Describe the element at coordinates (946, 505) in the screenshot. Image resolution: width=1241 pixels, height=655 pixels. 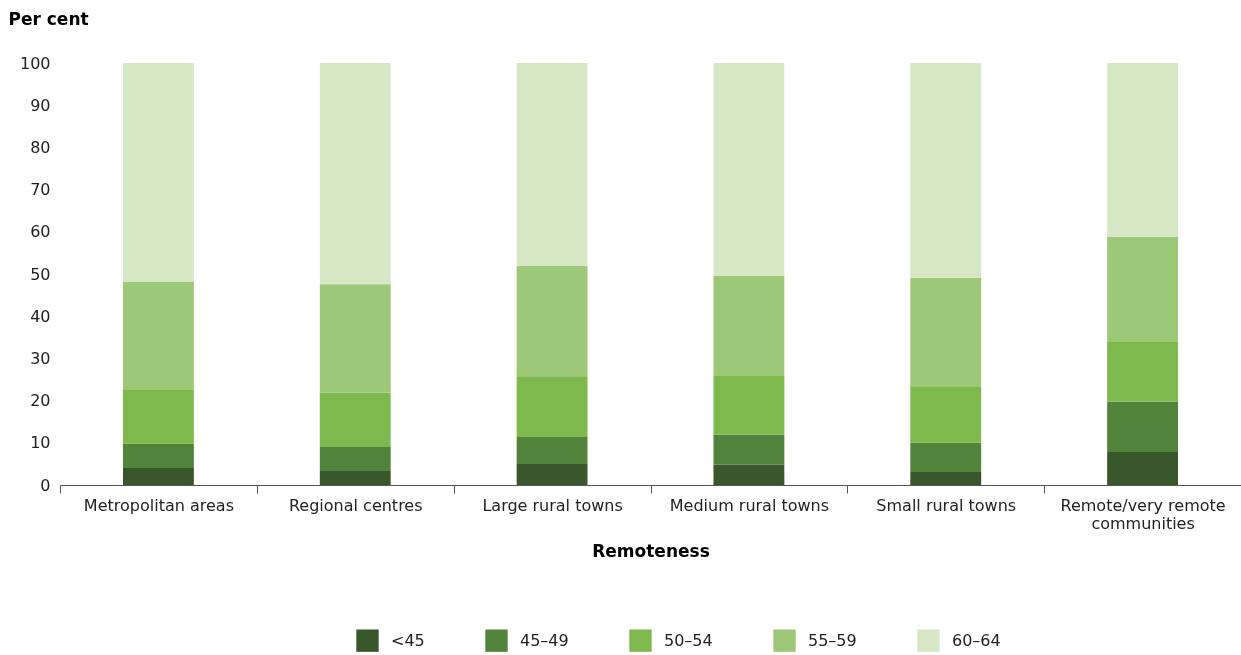
I see `x-tick-label: Small rural towns` at that location.